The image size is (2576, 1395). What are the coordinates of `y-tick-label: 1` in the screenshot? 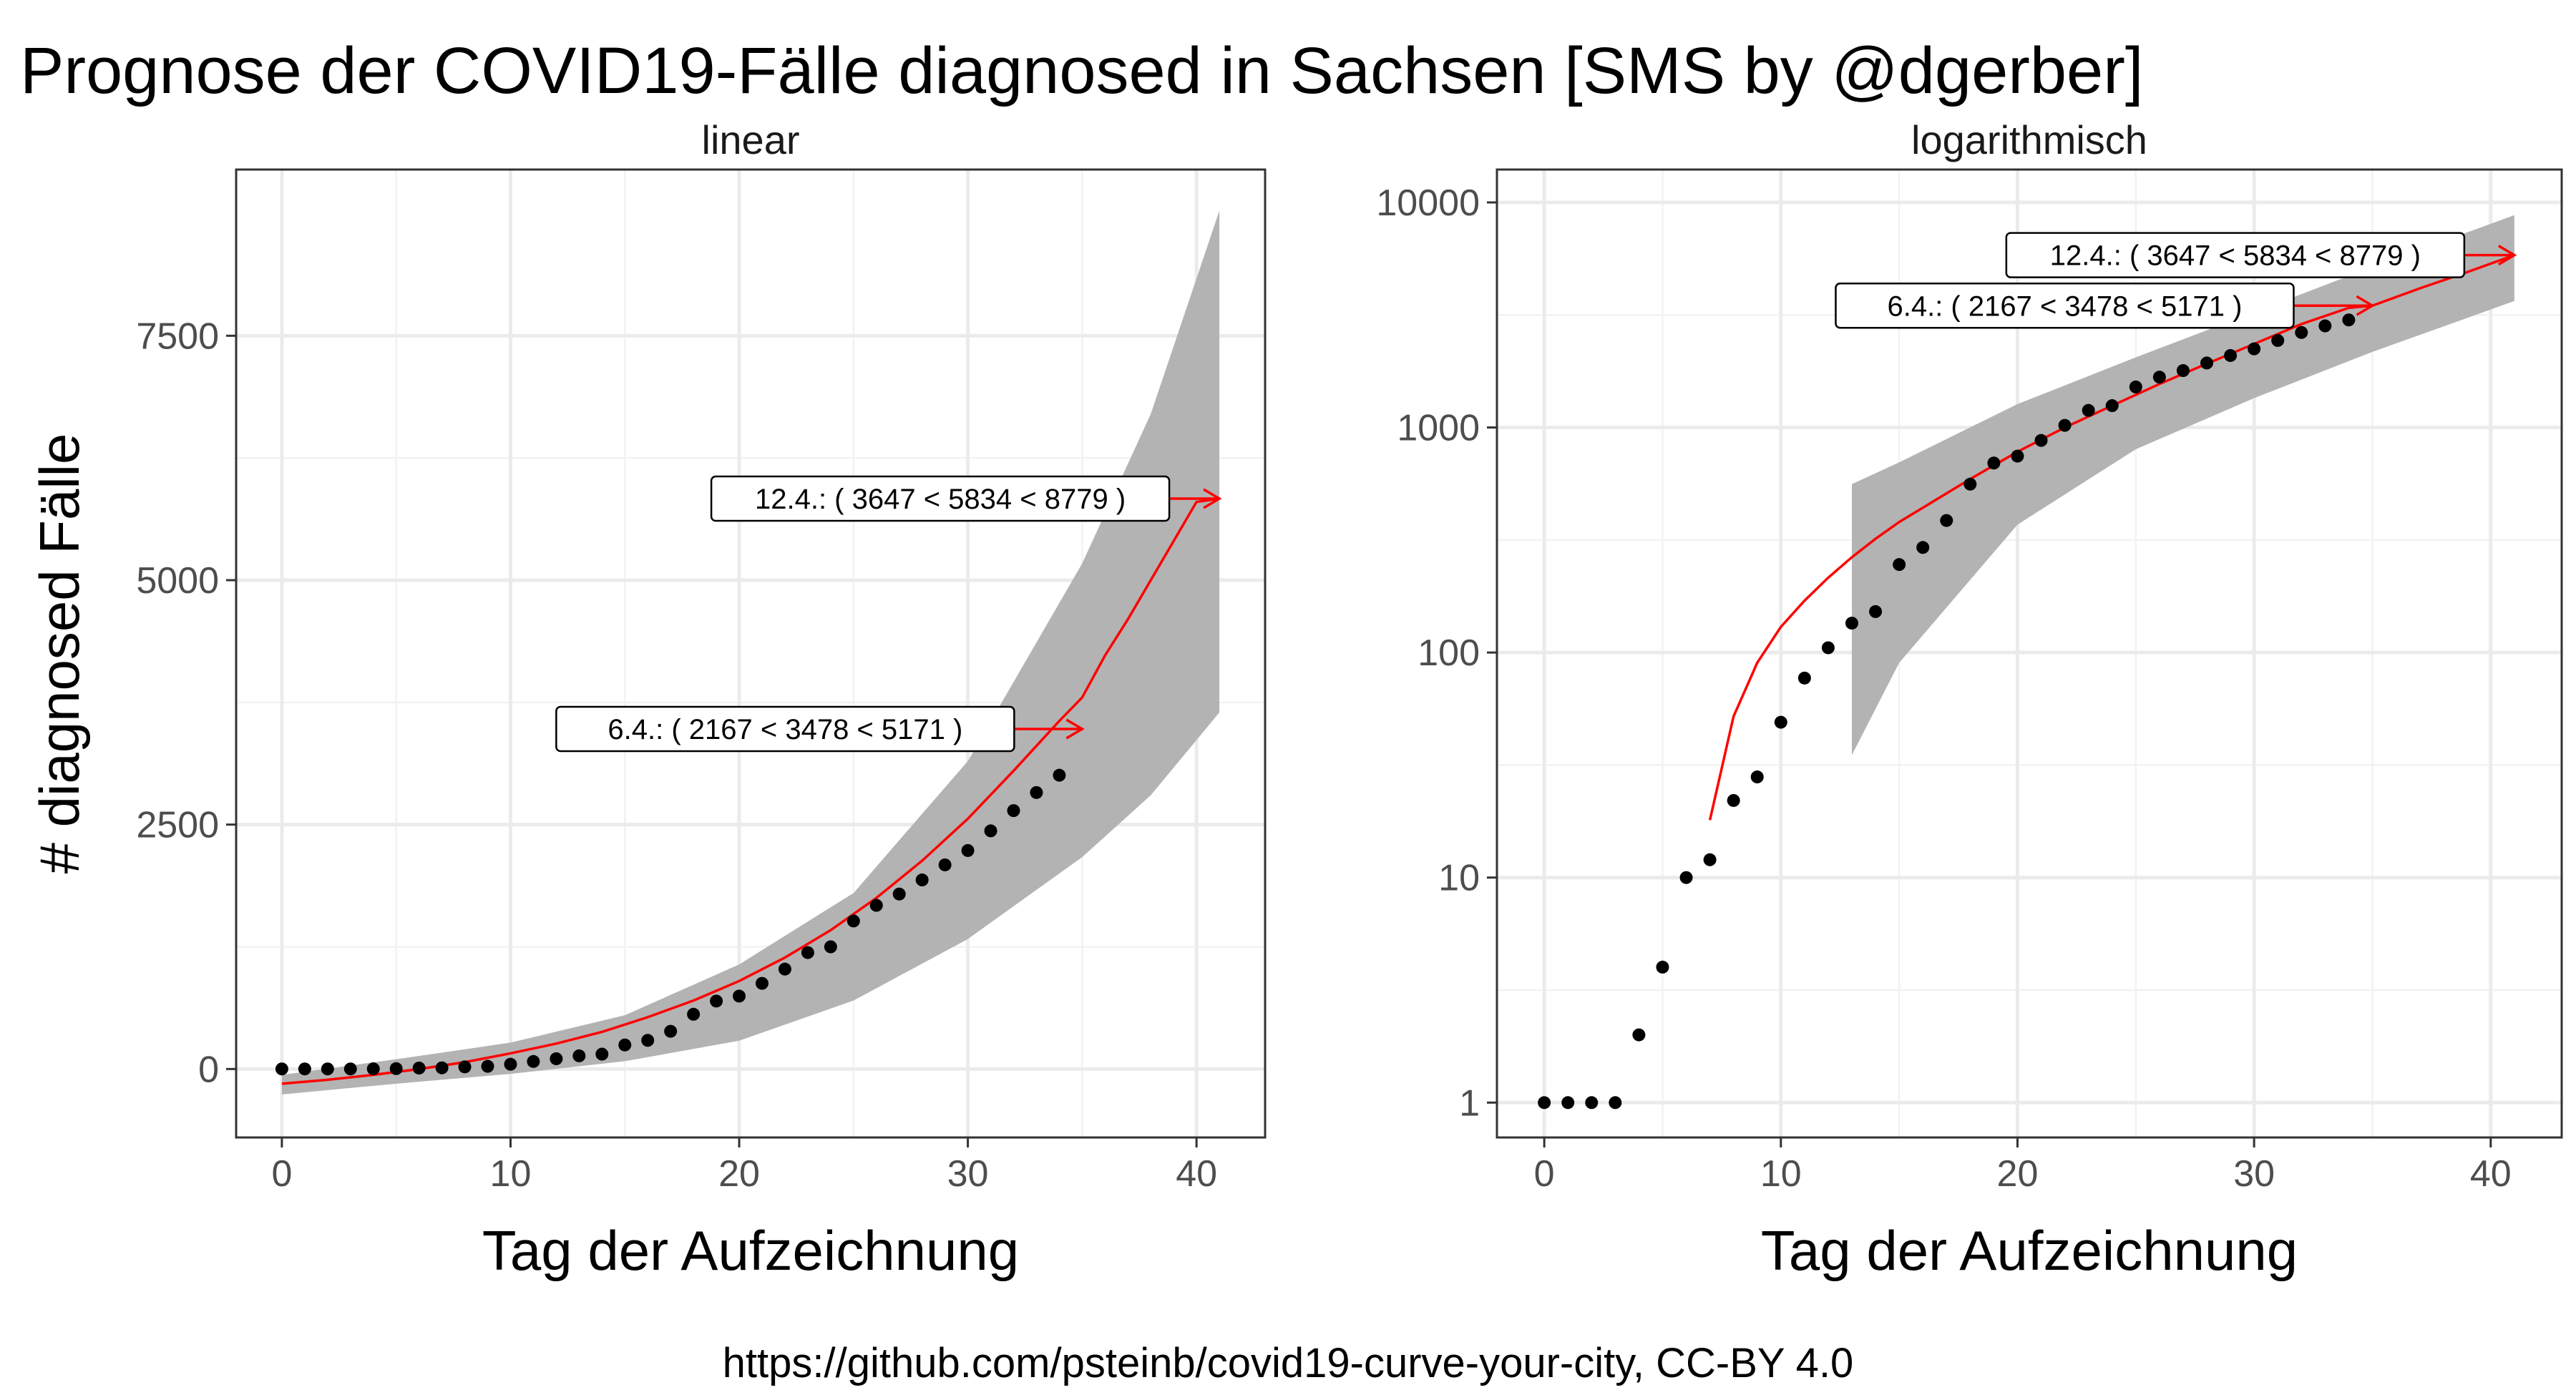 It's located at (1469, 1103).